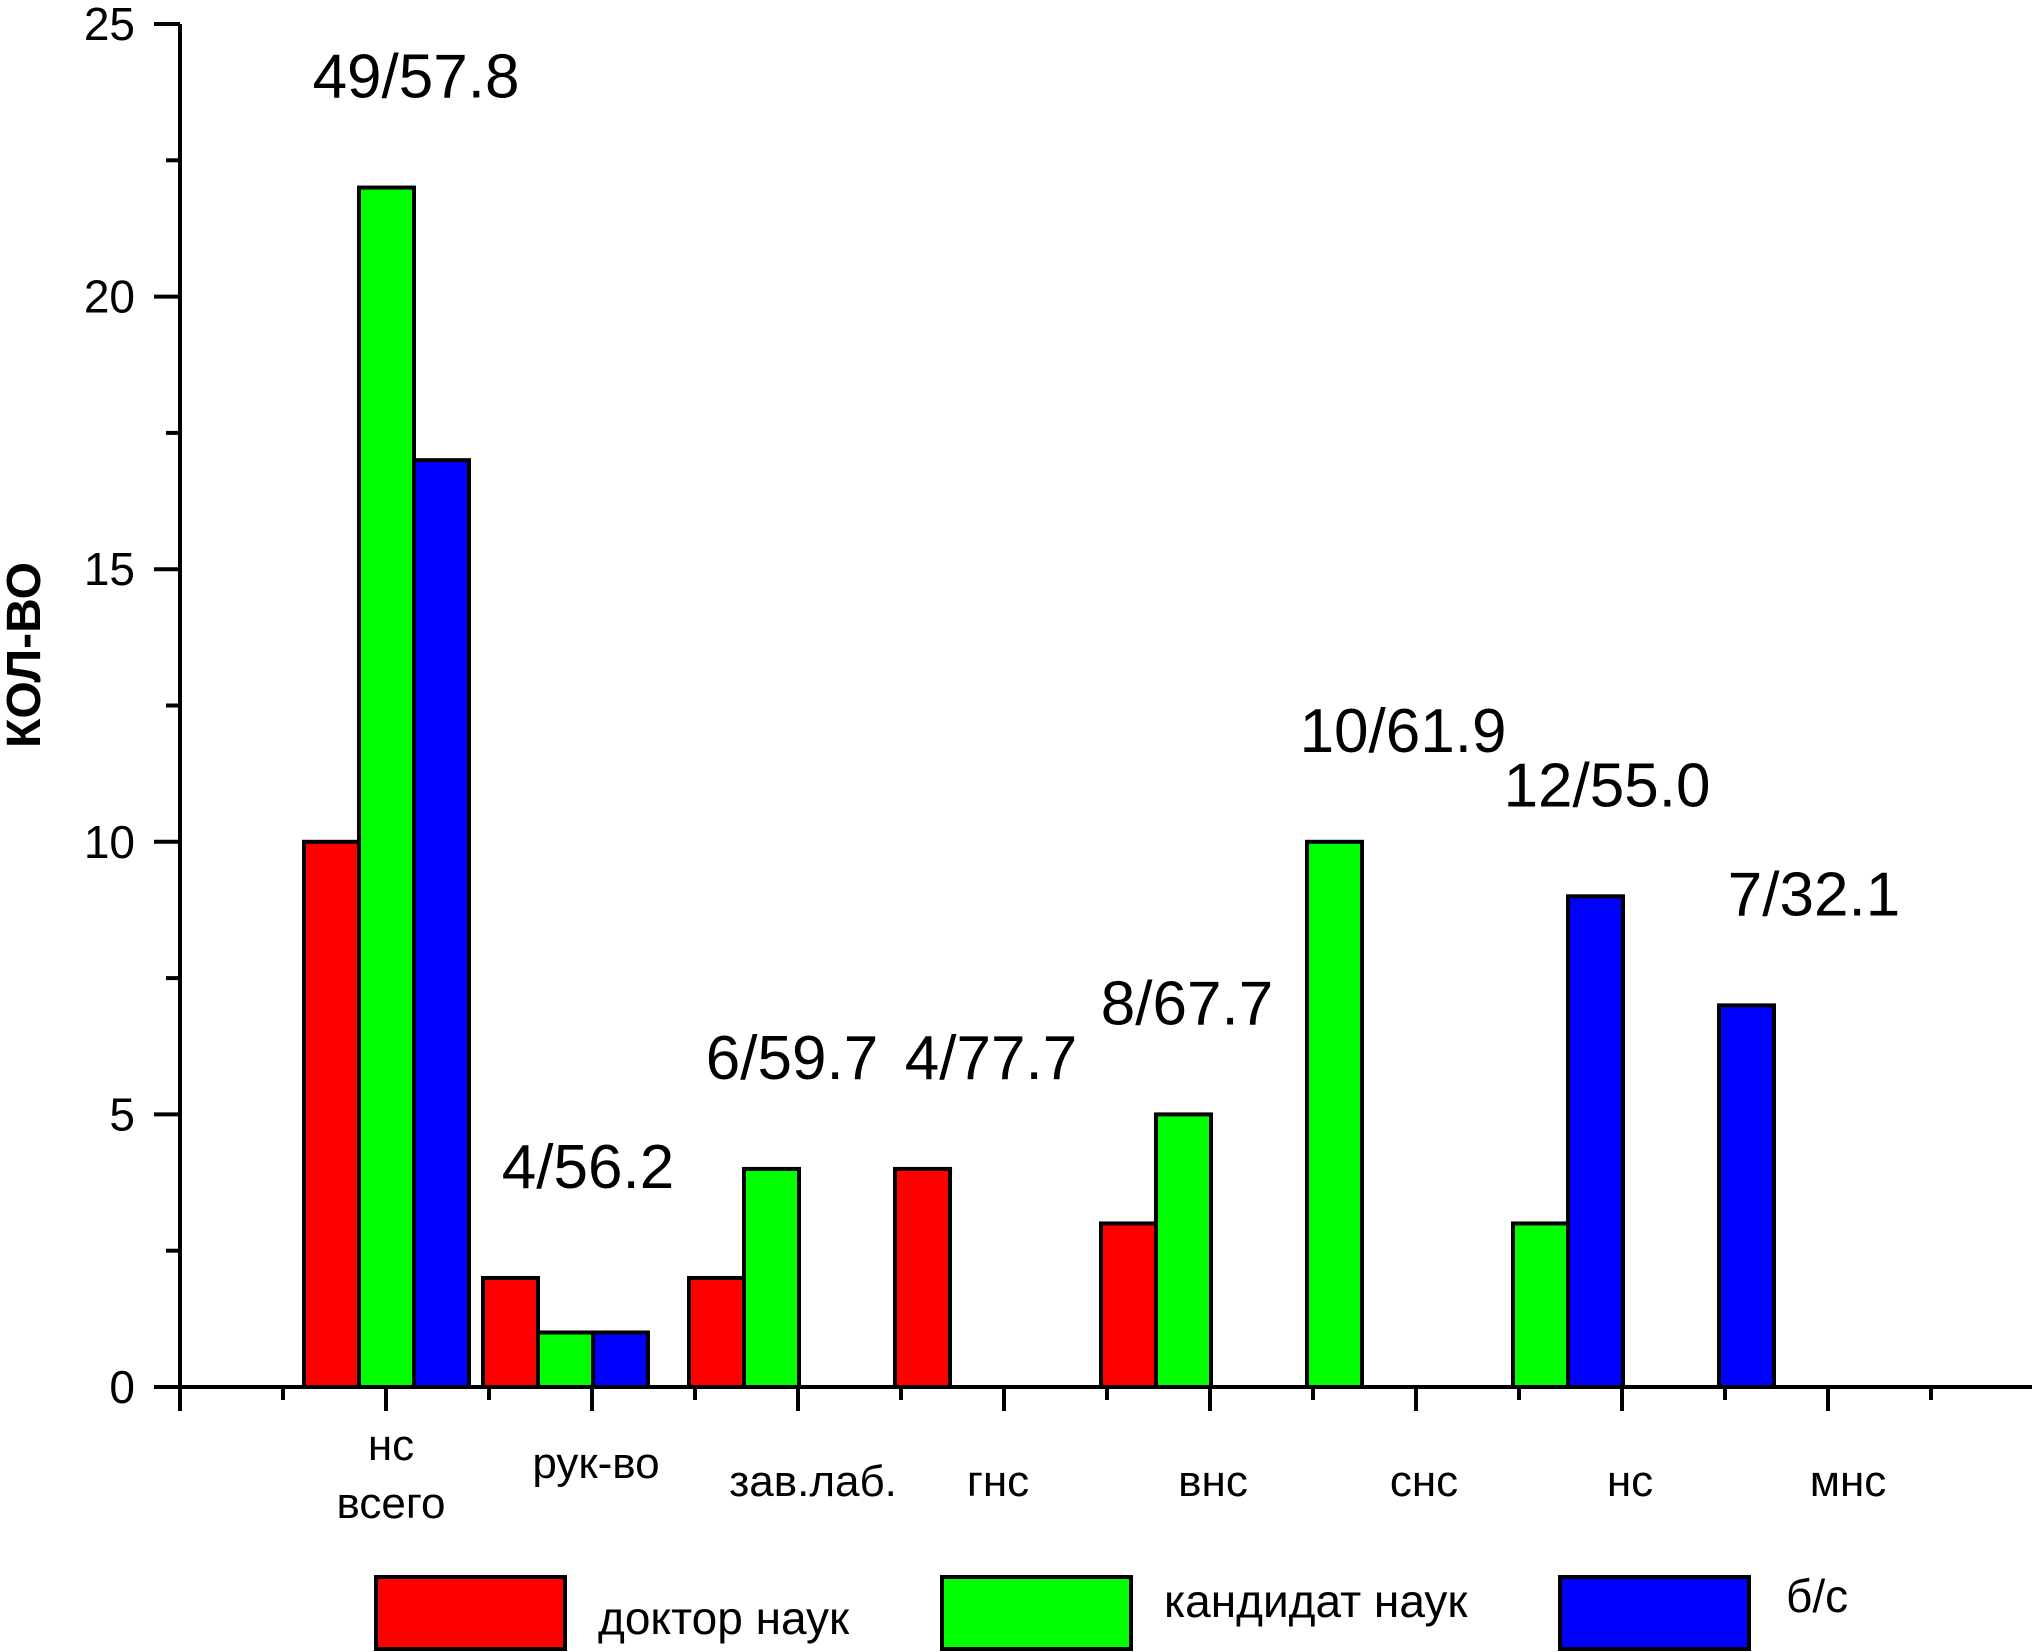  What do you see at coordinates (1036, 1613) in the screenshot?
I see `legend-swatch-candidate` at bounding box center [1036, 1613].